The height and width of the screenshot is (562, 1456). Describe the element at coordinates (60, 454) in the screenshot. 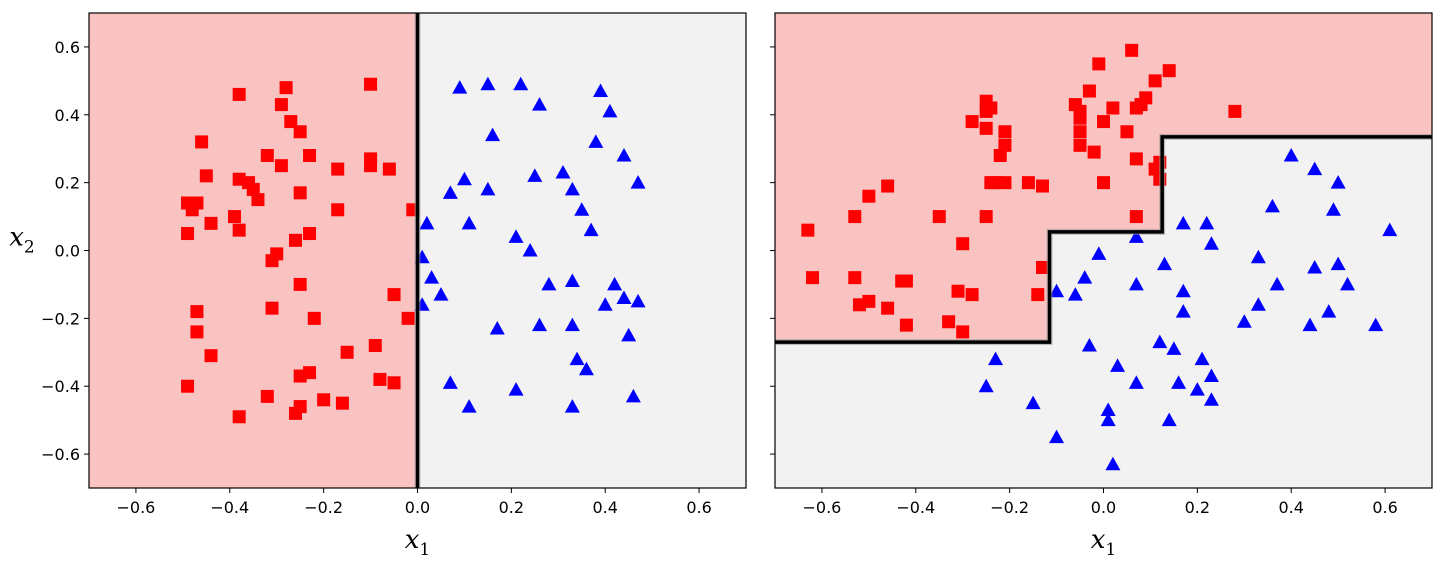

I see `y-tick-label: −0.6` at that location.